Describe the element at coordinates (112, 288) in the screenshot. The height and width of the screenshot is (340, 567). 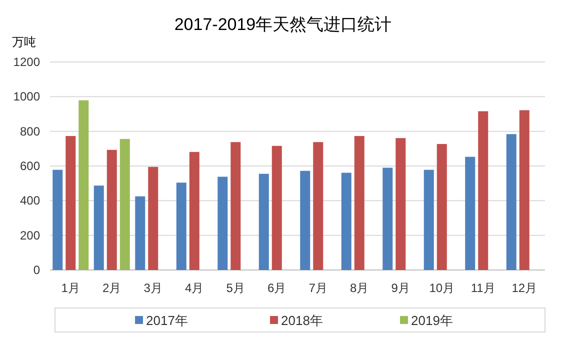
I see `x-tick-label: 2月` at that location.